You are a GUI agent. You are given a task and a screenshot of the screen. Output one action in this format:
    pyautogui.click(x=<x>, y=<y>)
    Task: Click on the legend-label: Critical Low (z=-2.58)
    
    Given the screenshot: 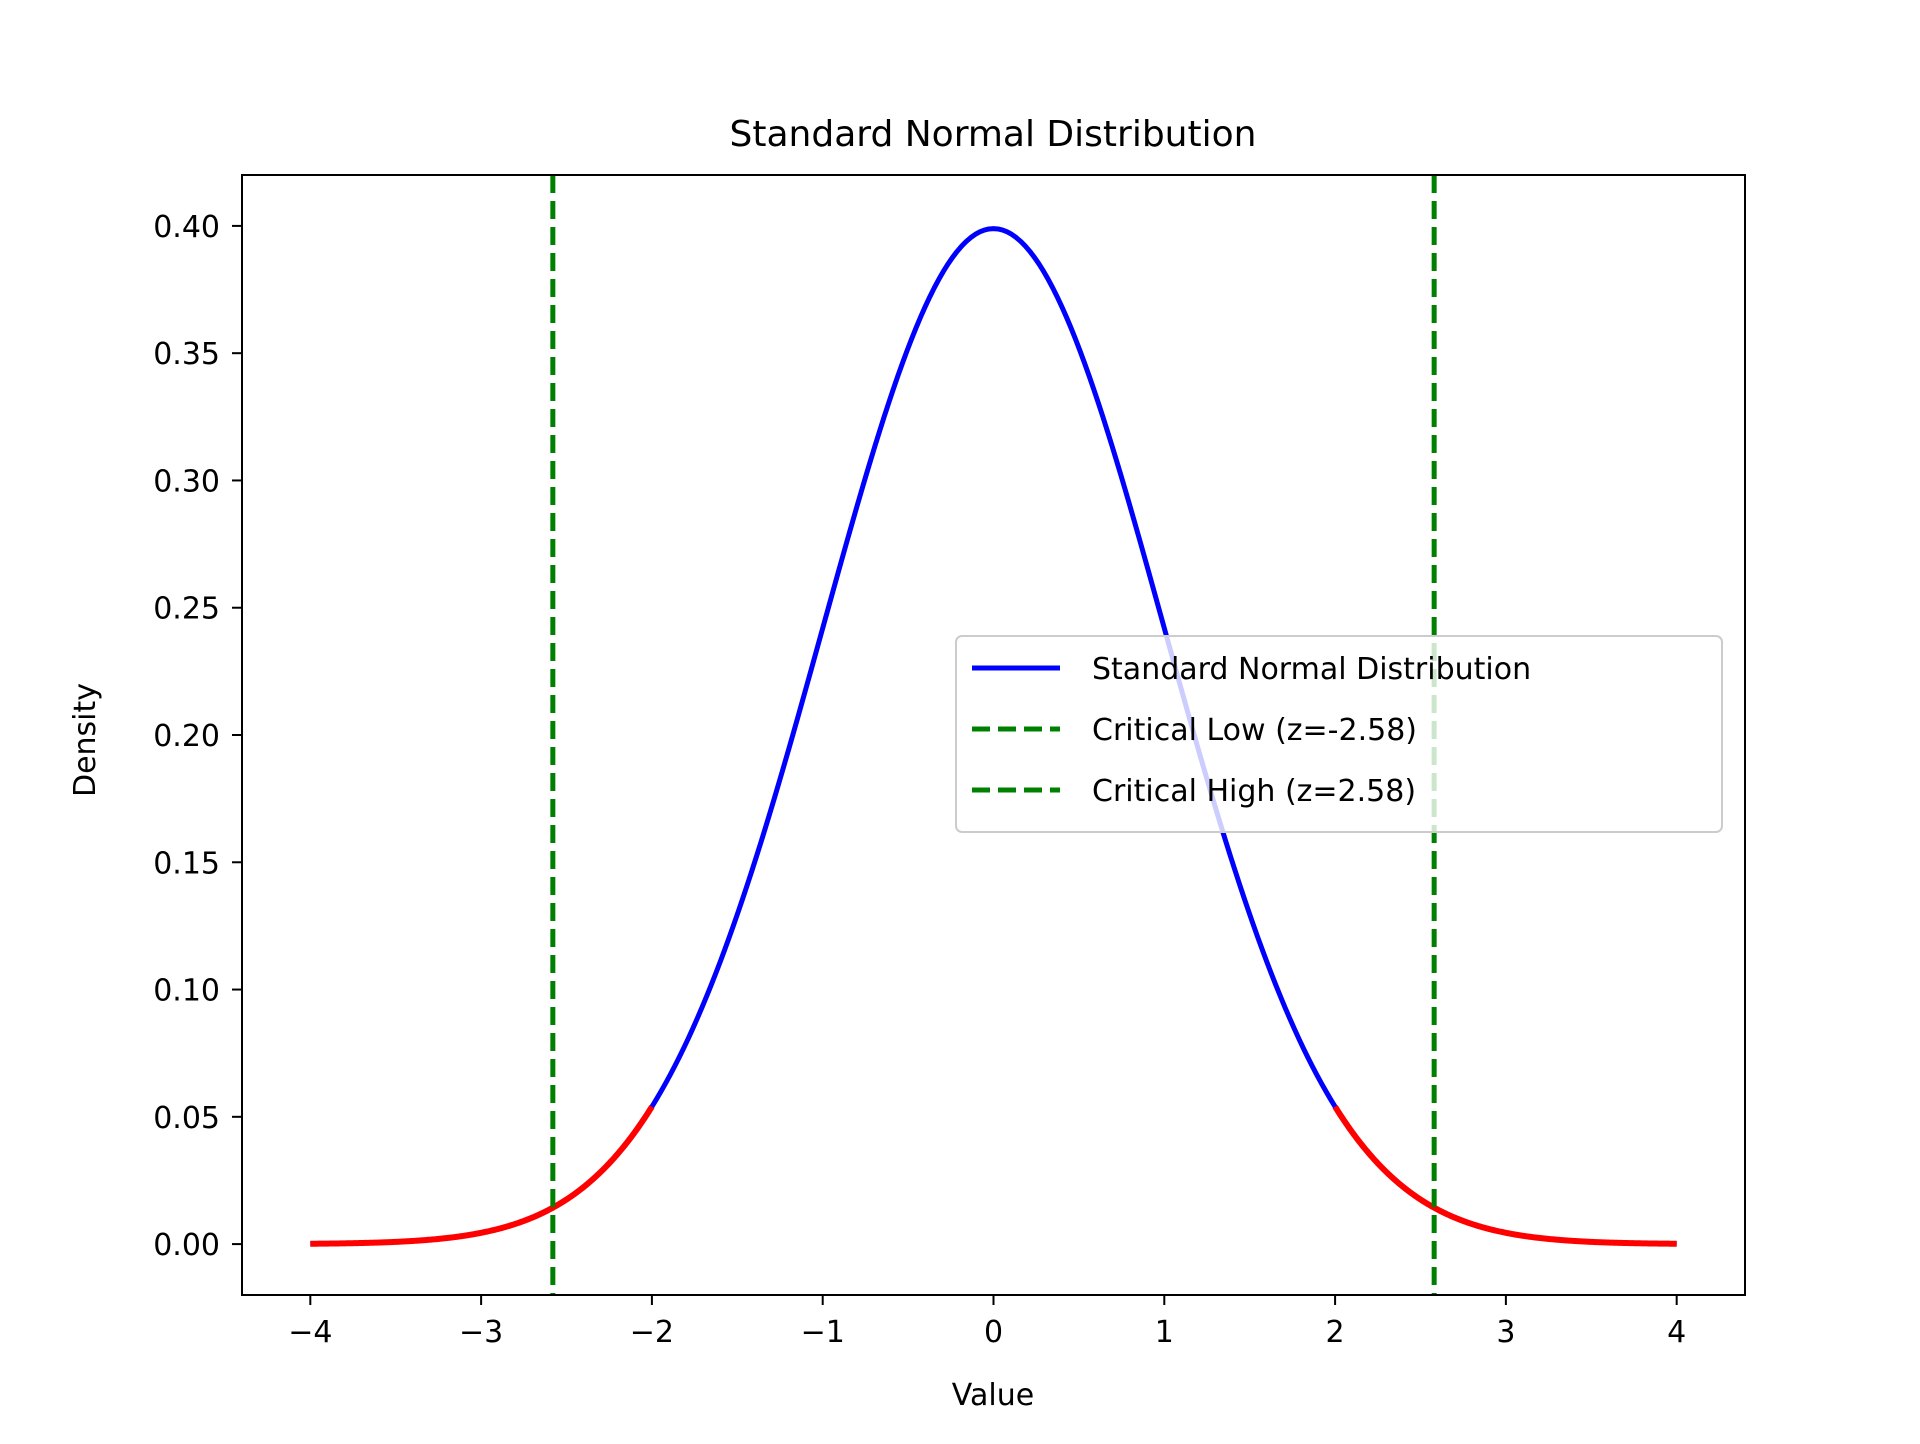 What is the action you would take?
    pyautogui.click(x=1254, y=730)
    